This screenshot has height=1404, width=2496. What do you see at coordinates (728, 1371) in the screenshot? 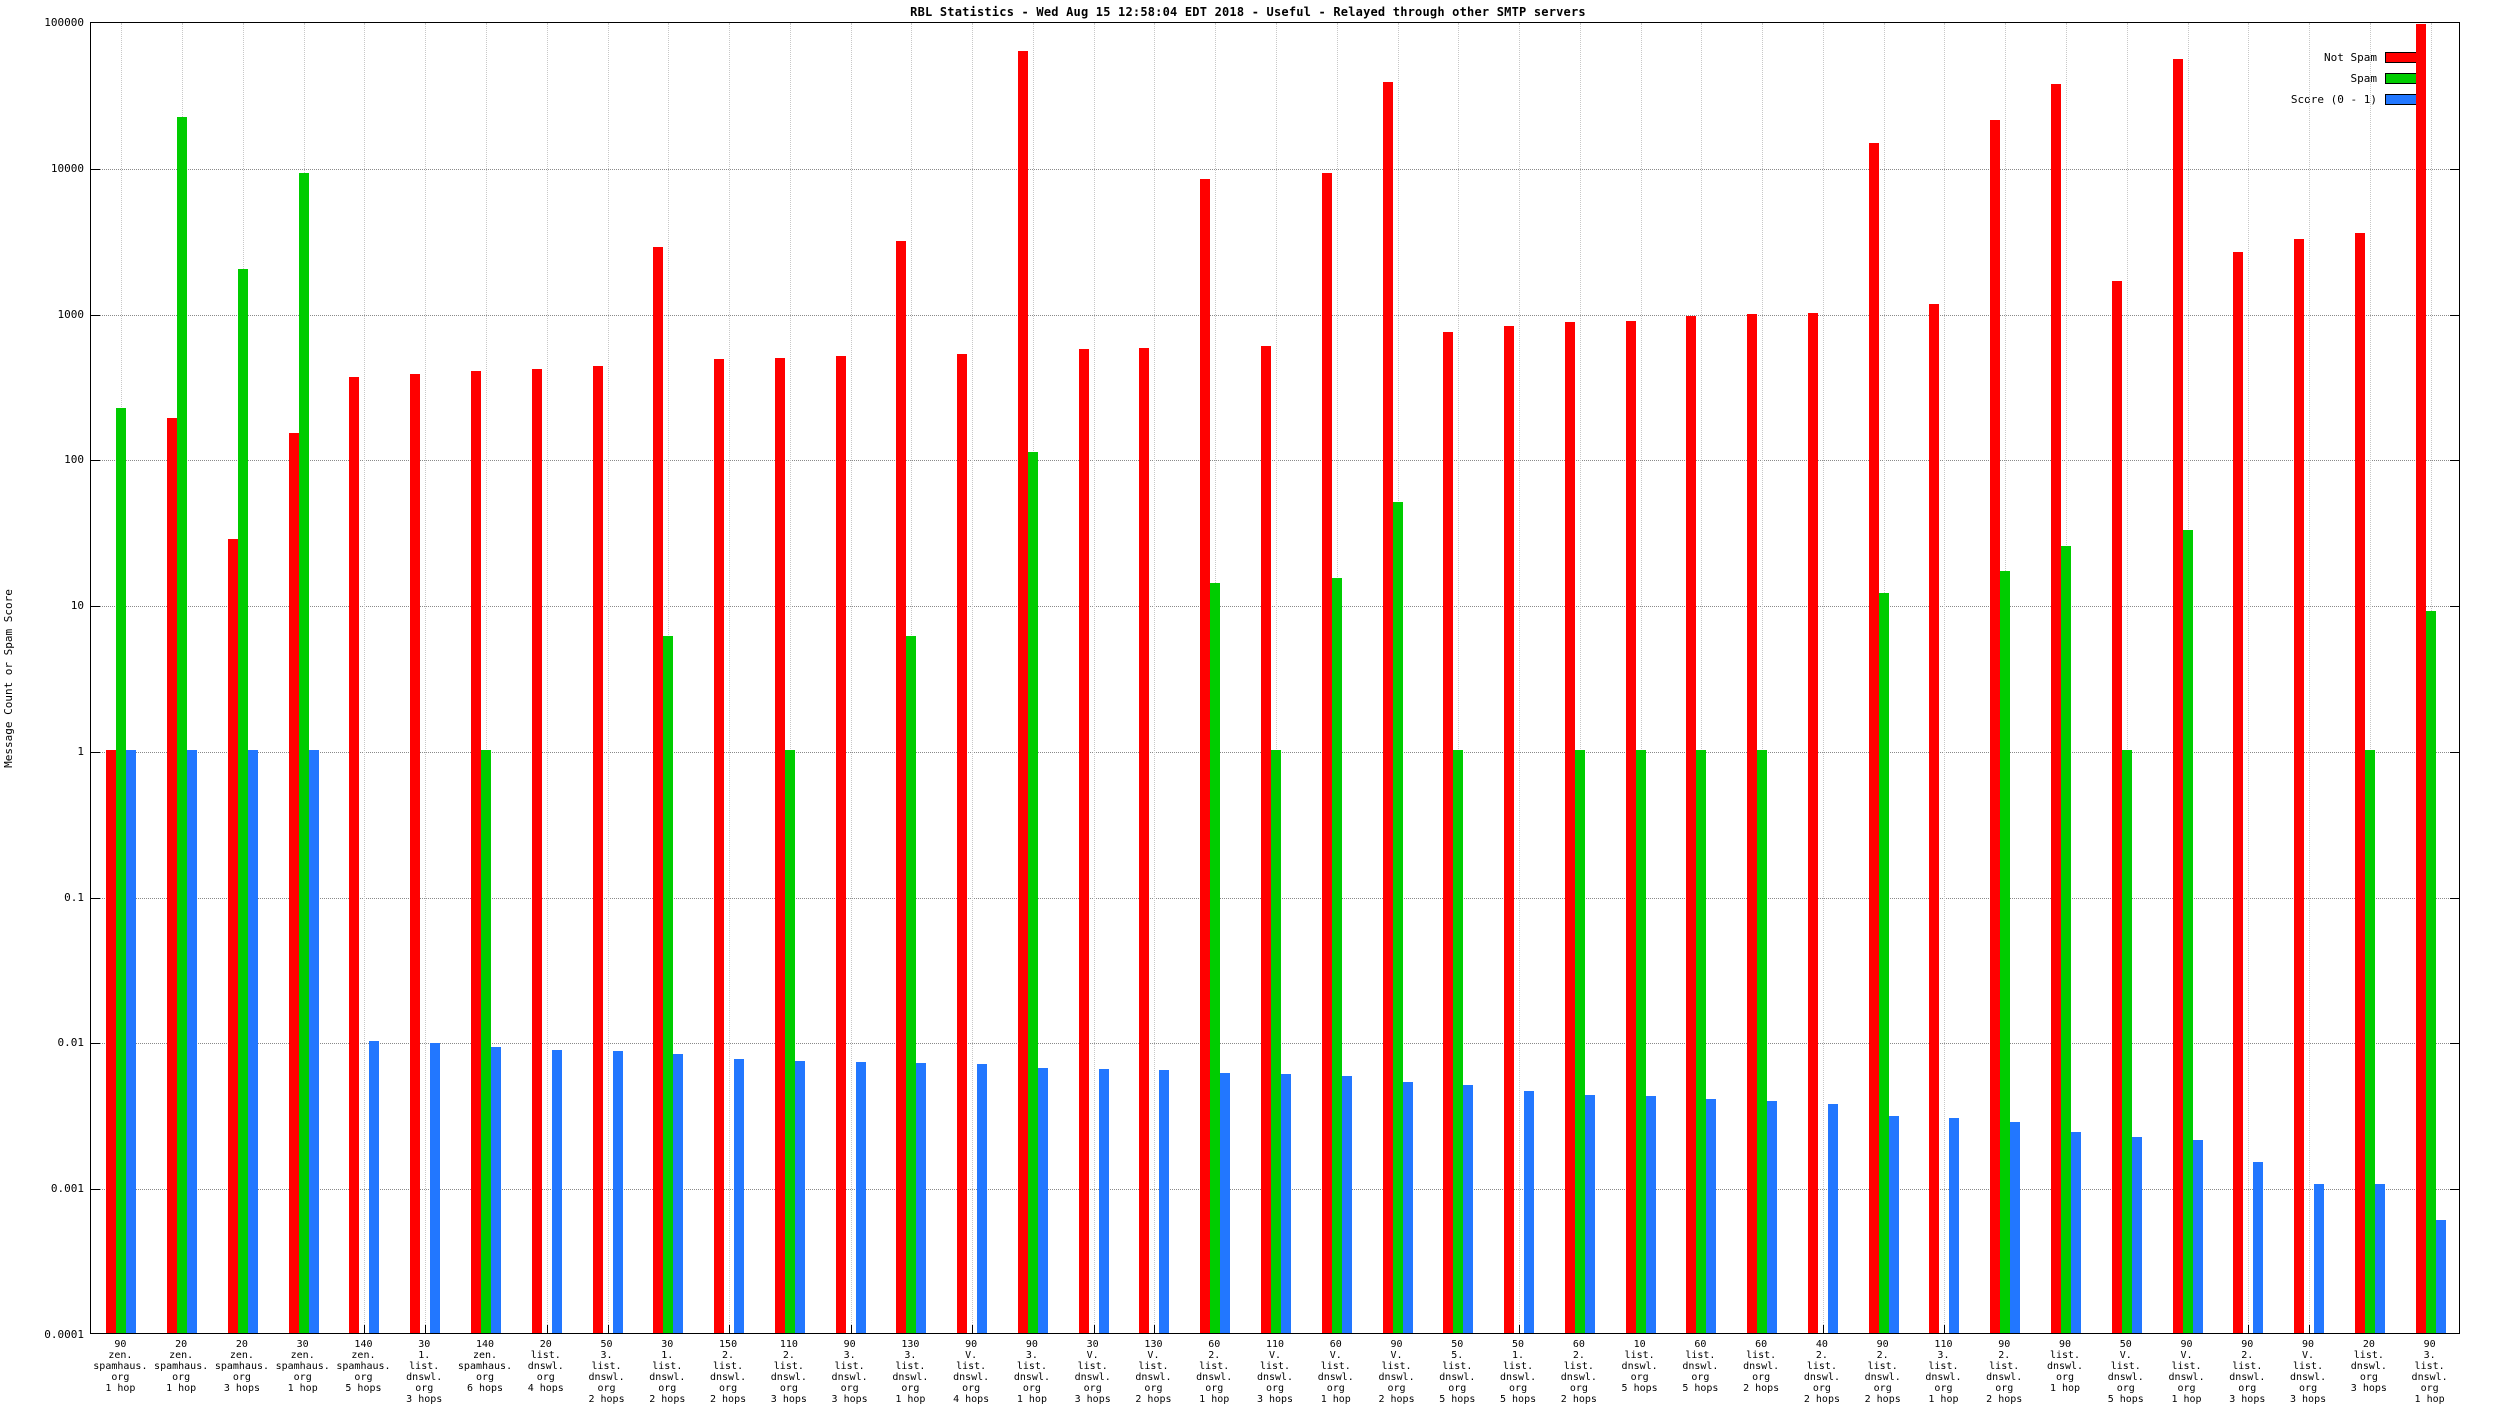
I see `x-tick-label: 150 2. list. dnswl. org 2 hops` at bounding box center [728, 1371].